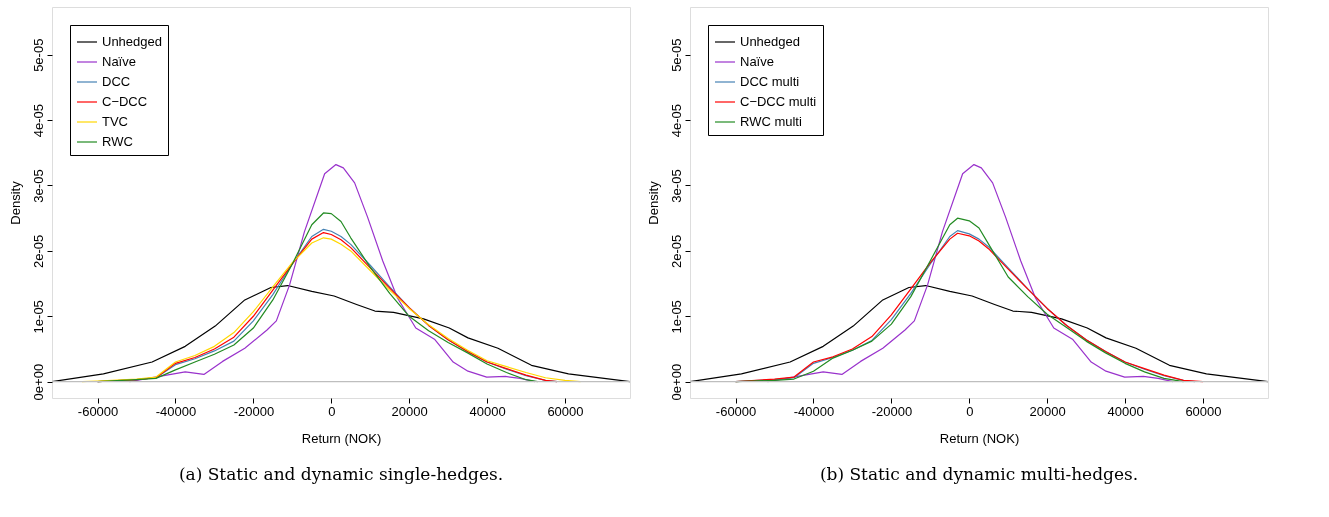  I want to click on text: (b) Static and dynamic multi-hedges., so click(979, 474).